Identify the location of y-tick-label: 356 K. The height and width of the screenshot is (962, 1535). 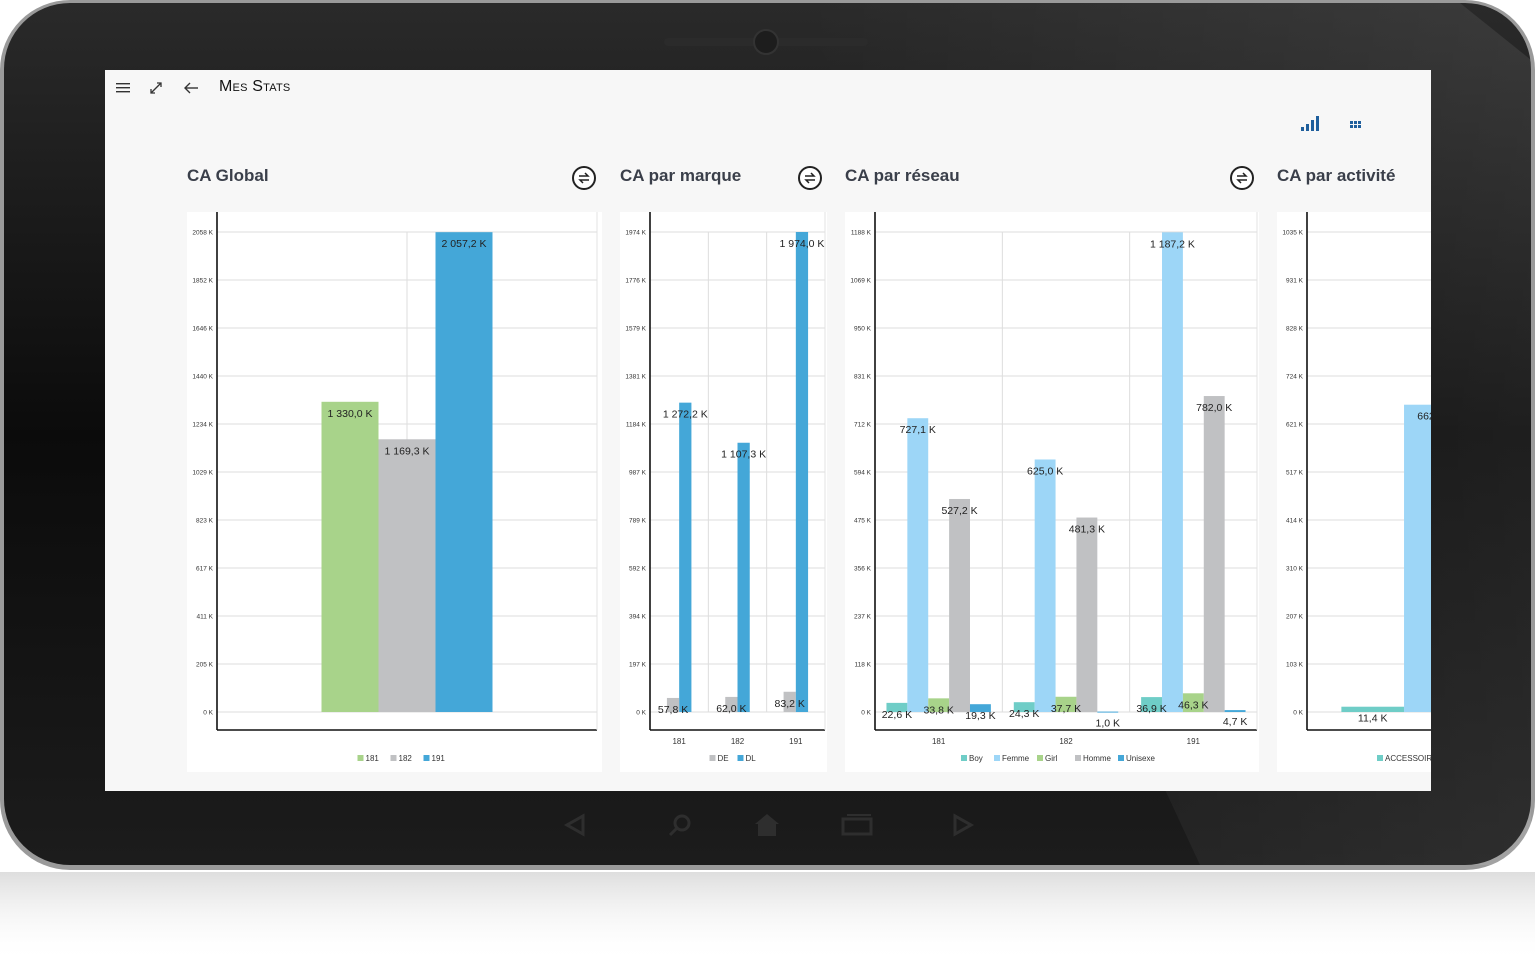
(863, 569).